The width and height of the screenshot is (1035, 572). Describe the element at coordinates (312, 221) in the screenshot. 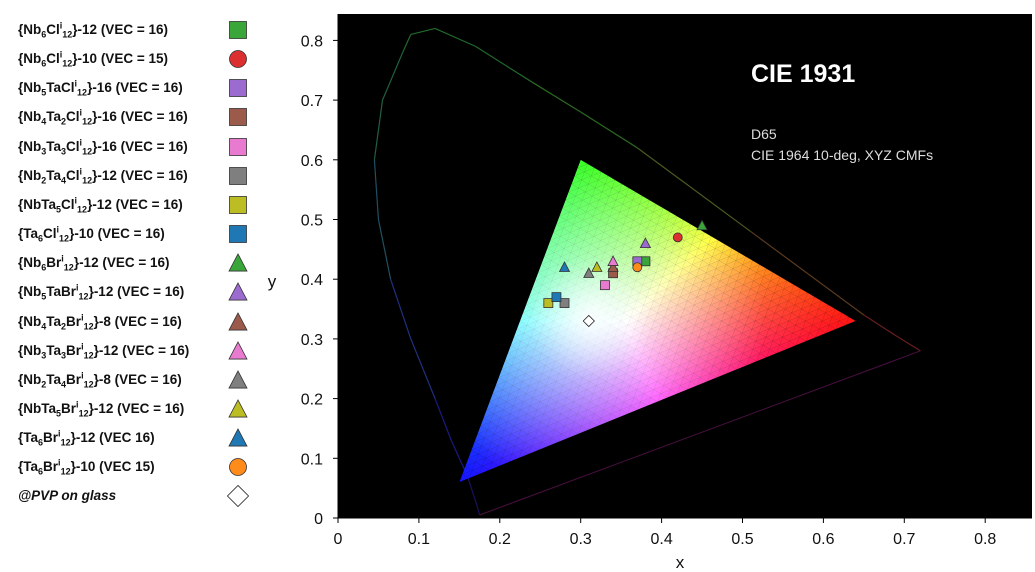

I see `y-tick-label: 0.5` at that location.